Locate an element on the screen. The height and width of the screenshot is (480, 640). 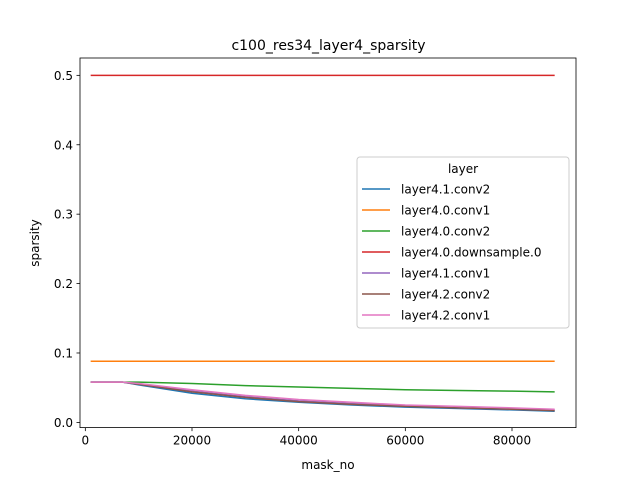
y-axis-label: sparsity is located at coordinates (35, 243).